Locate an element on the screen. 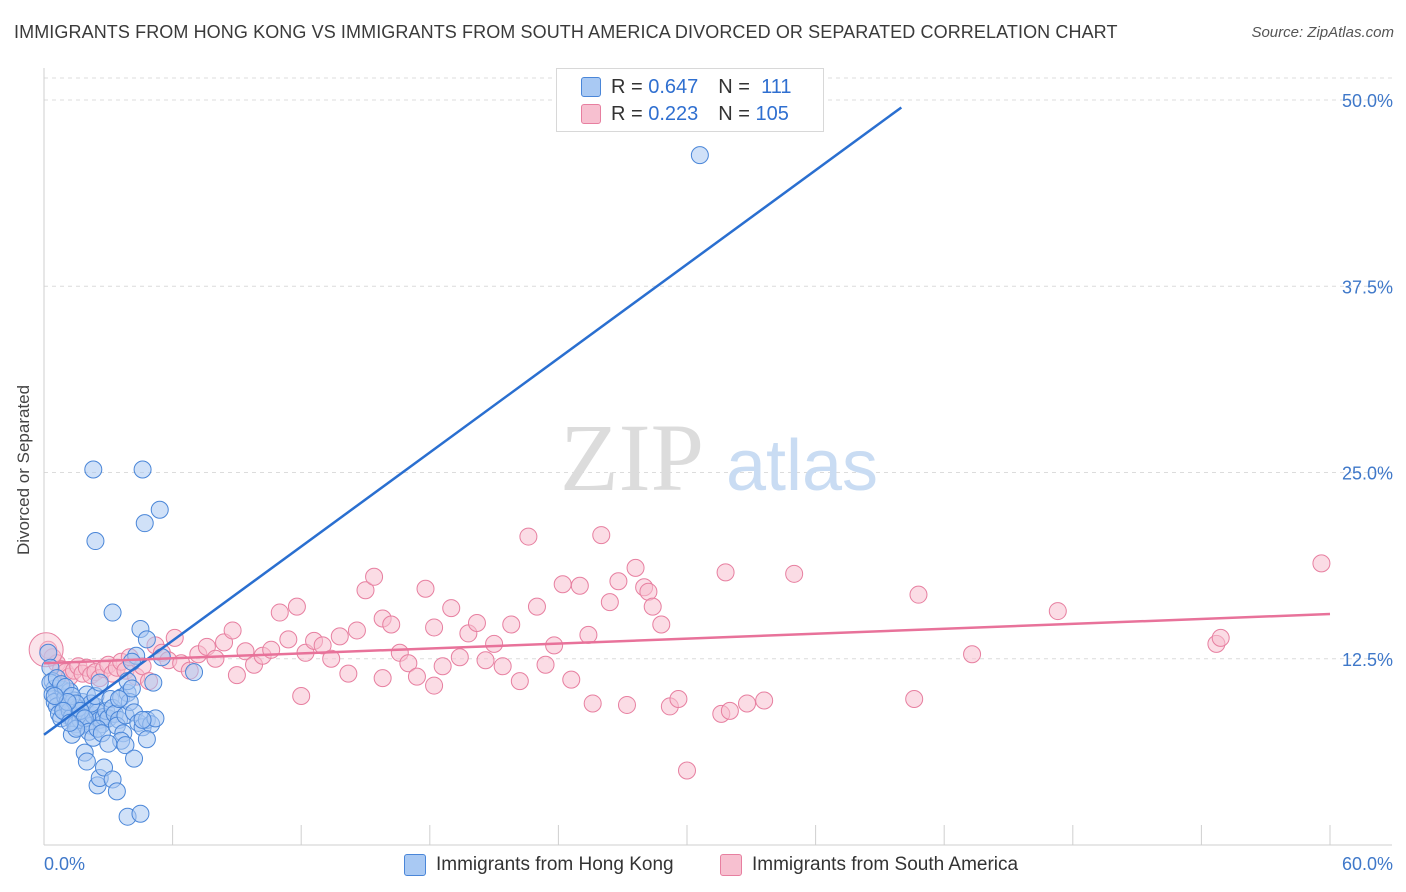 This screenshot has height=892, width=1406. legend-r-label: R = is located at coordinates (627, 86).